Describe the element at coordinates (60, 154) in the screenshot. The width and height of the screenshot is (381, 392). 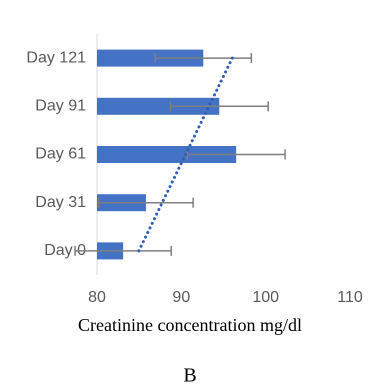
I see `y-tick-label: Day 61` at that location.